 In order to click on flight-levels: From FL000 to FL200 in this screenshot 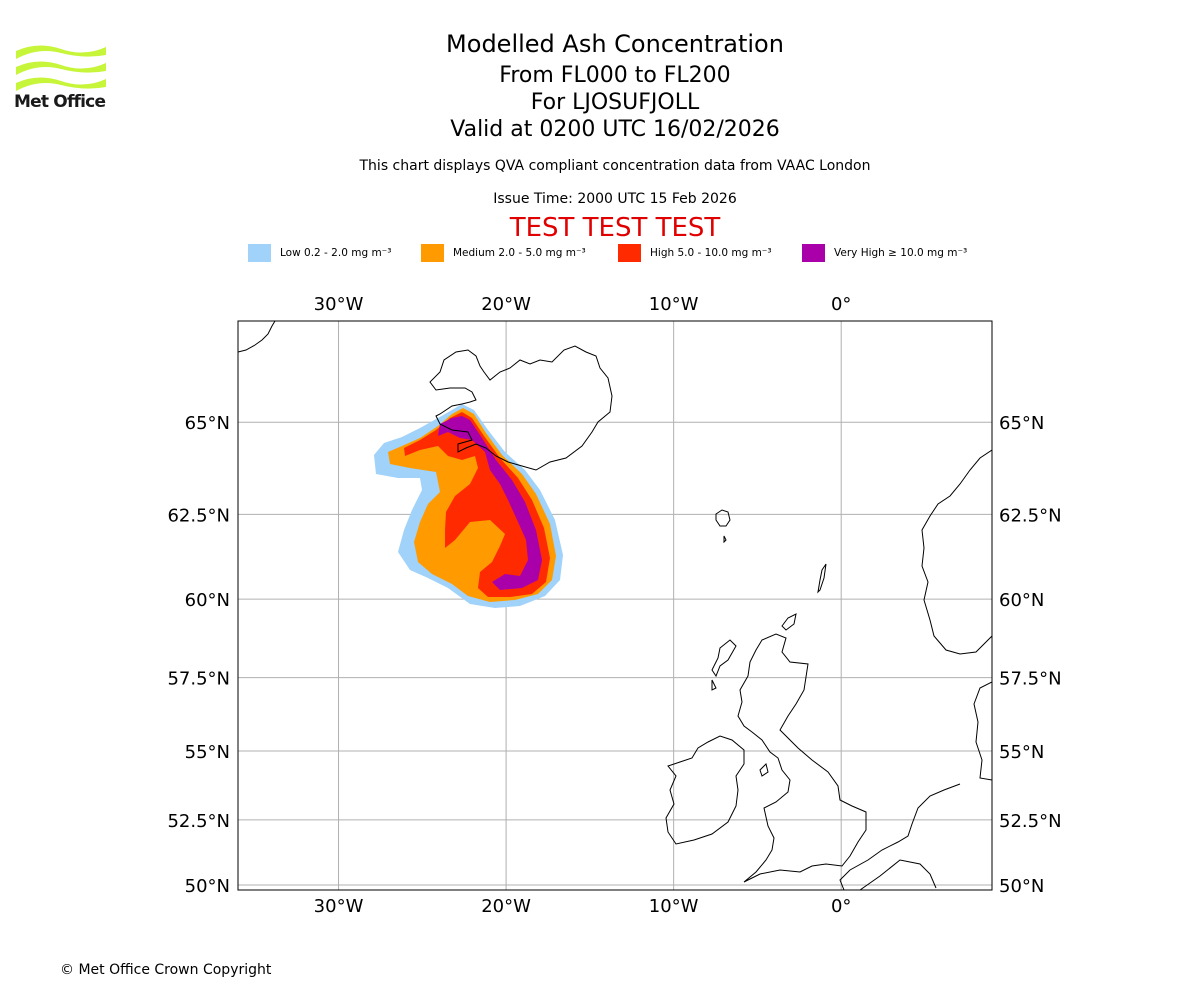, I will do `click(615, 75)`.